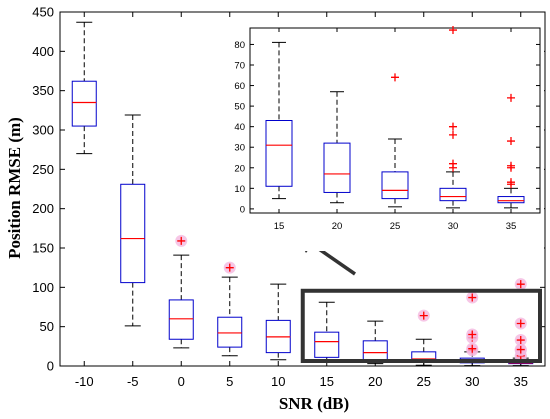 This screenshot has width=550, height=419. What do you see at coordinates (239, 45) in the screenshot?
I see `inset-y-tick-label: 80` at bounding box center [239, 45].